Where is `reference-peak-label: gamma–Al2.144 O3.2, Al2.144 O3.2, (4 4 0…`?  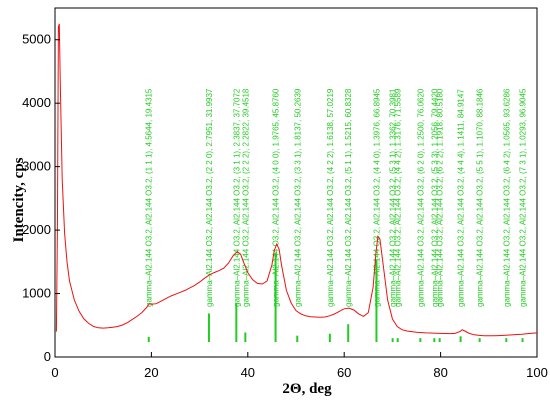 reference-peak-label: gamma–Al2.144 O3.2, Al2.144 O3.2, (4 4 0… is located at coordinates (376, 197).